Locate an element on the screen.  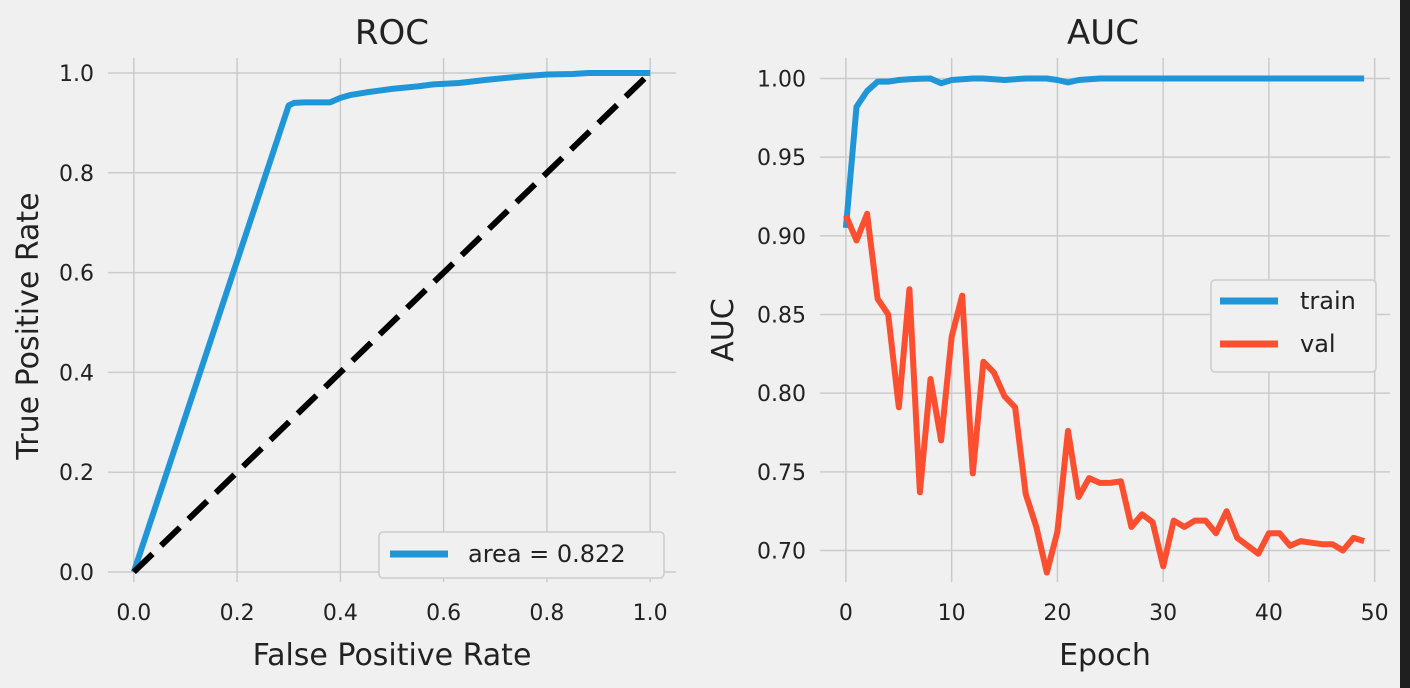
auc-y-tick-labels: 0.70 0.75 0.80 0.85 0.90 0.95 1.00 is located at coordinates (781, 315).